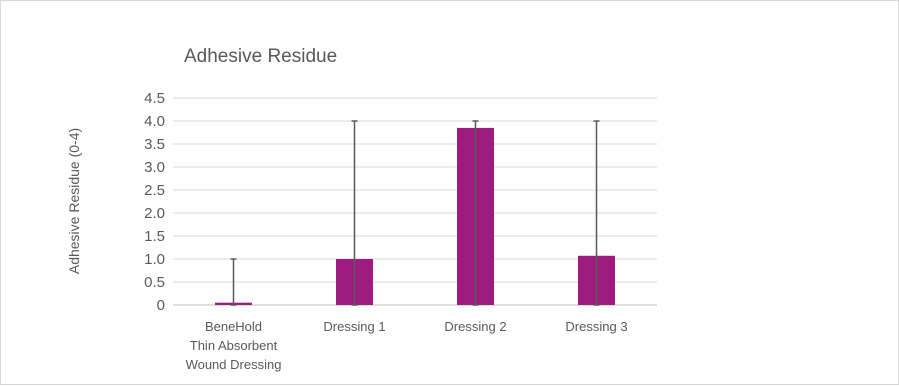 The width and height of the screenshot is (899, 386). What do you see at coordinates (154, 282) in the screenshot?
I see `y-tick-label: 0.5` at bounding box center [154, 282].